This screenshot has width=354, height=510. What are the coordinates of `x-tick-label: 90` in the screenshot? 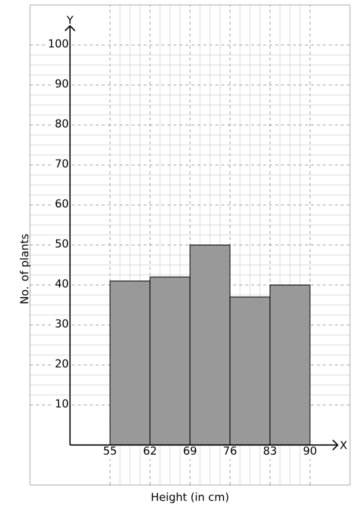 It's located at (310, 450).